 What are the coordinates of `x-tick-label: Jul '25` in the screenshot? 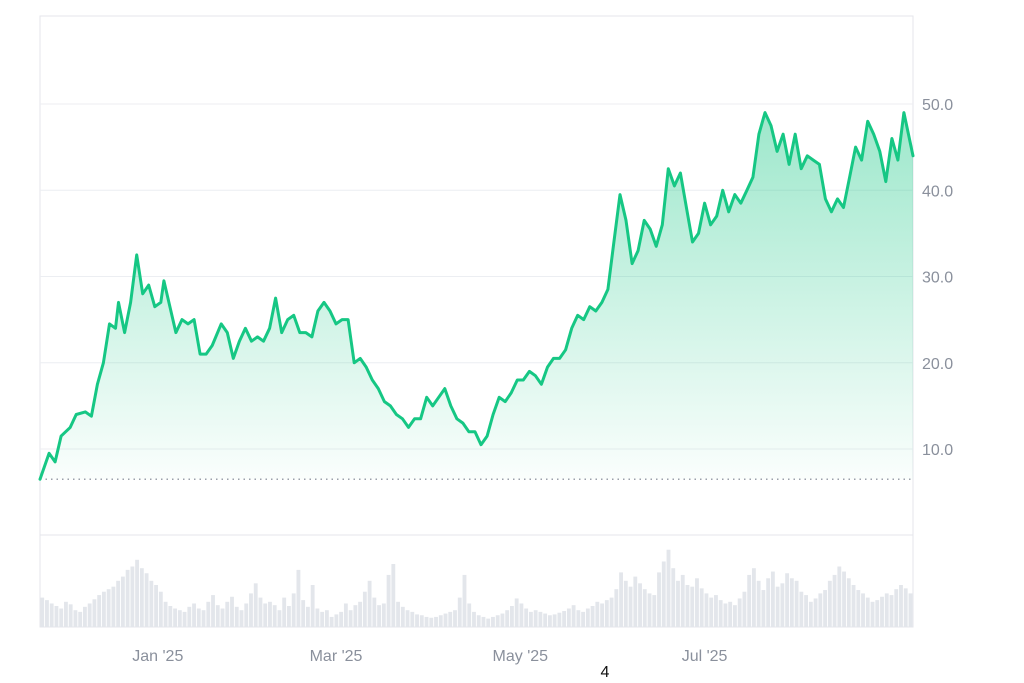 It's located at (705, 656).